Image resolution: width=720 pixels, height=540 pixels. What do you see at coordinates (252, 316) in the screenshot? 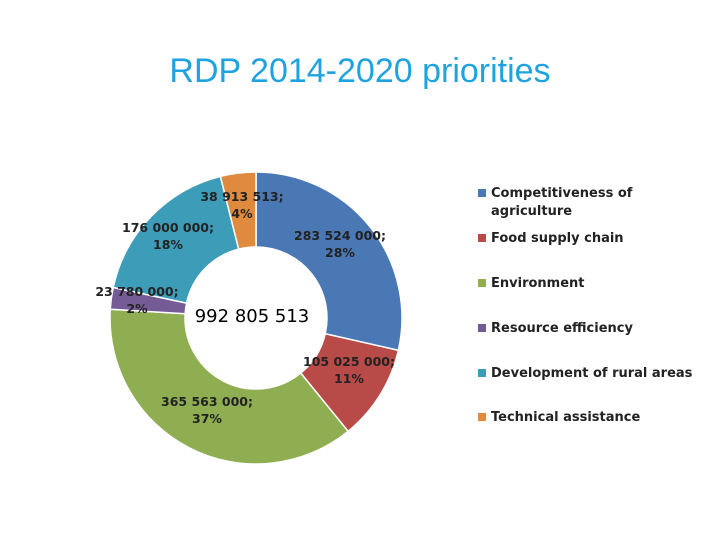
I see `center-total-label: 992 805 513` at bounding box center [252, 316].